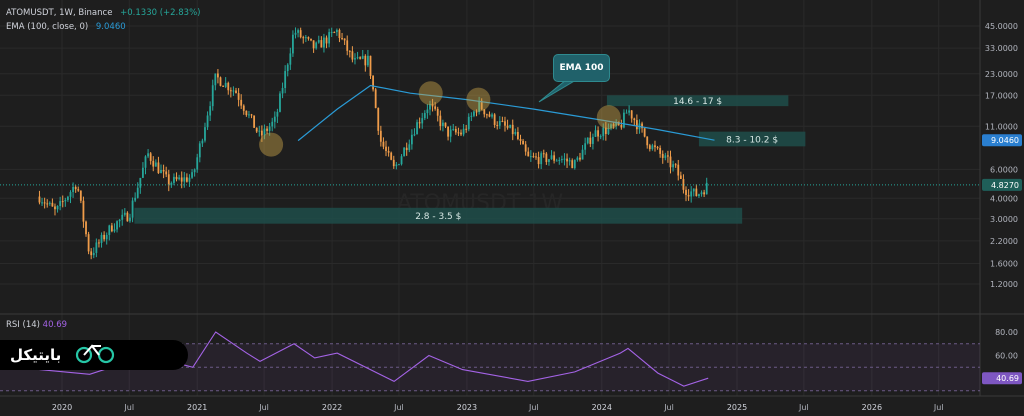  What do you see at coordinates (1004, 241) in the screenshot?
I see `price-tick-label: 2.2000` at bounding box center [1004, 241].